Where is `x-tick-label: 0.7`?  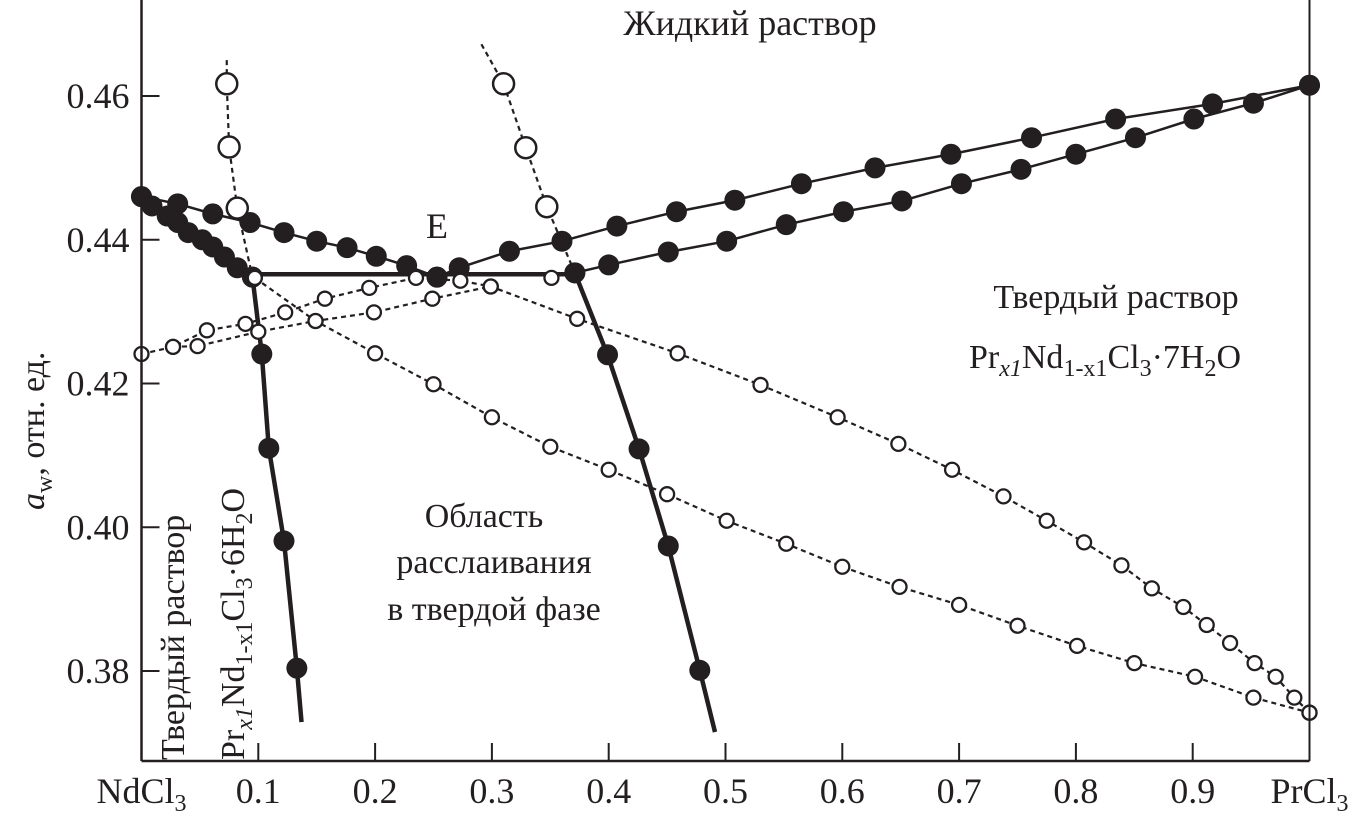 x-tick-label: 0.7 is located at coordinates (959, 791).